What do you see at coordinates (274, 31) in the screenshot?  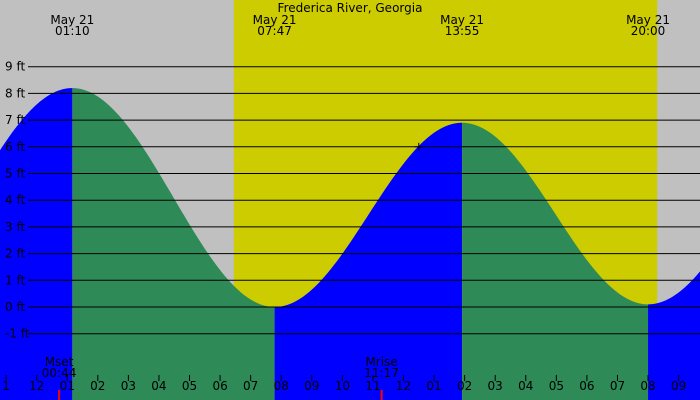 I see `extreme-time-label: 07:47` at bounding box center [274, 31].